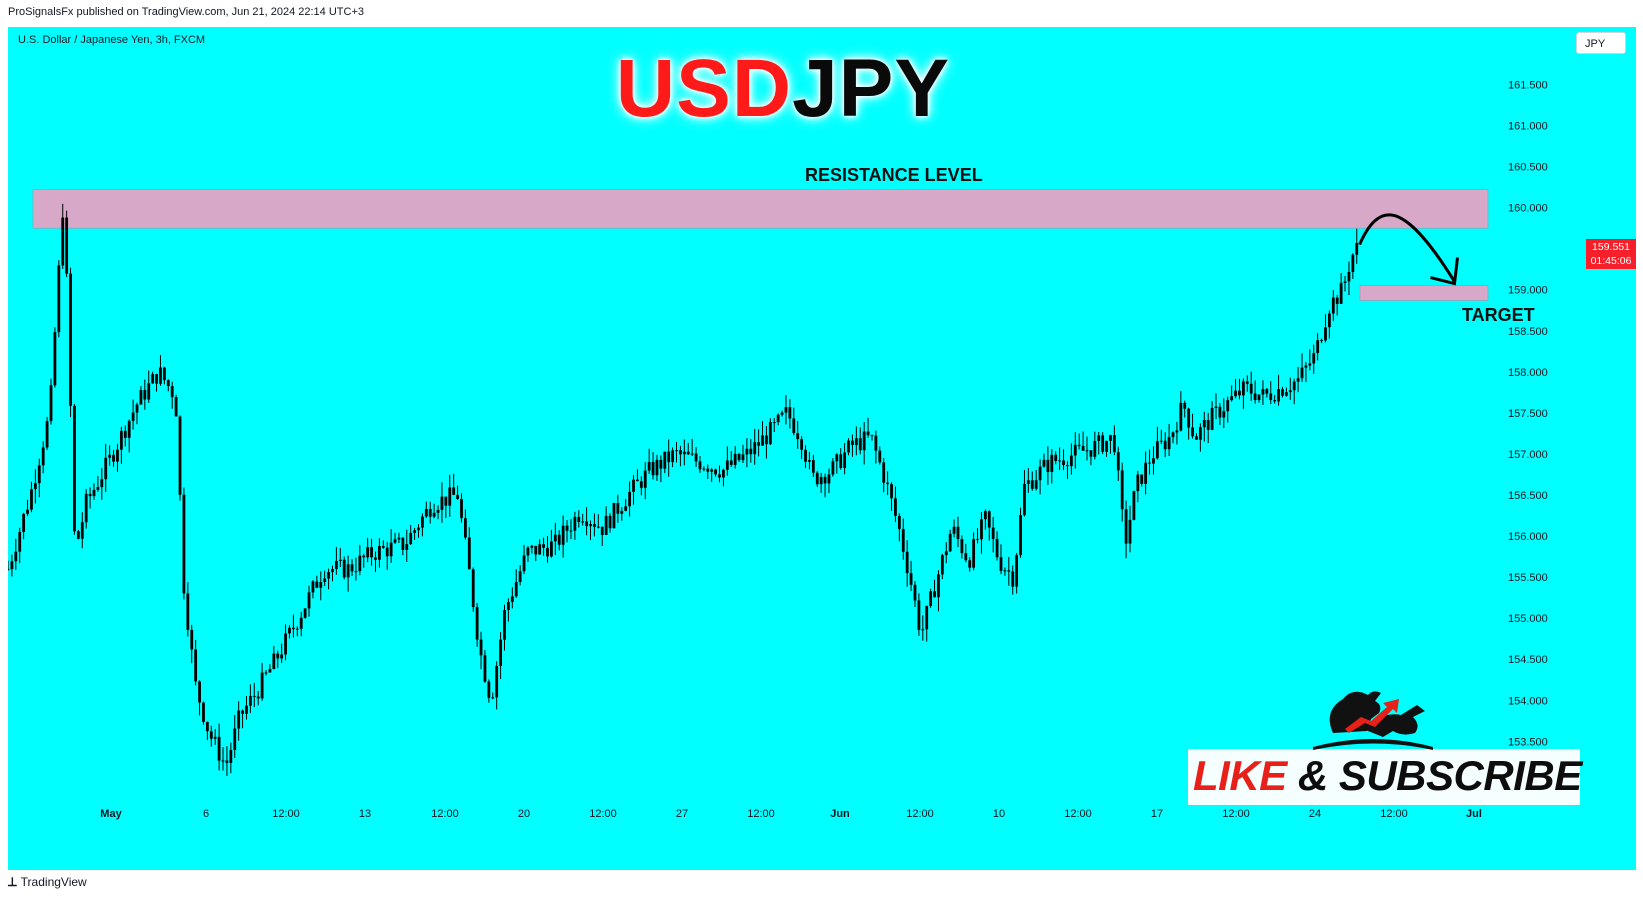 The height and width of the screenshot is (901, 1643). I want to click on footer: ⟂ TradingView, so click(47, 882).